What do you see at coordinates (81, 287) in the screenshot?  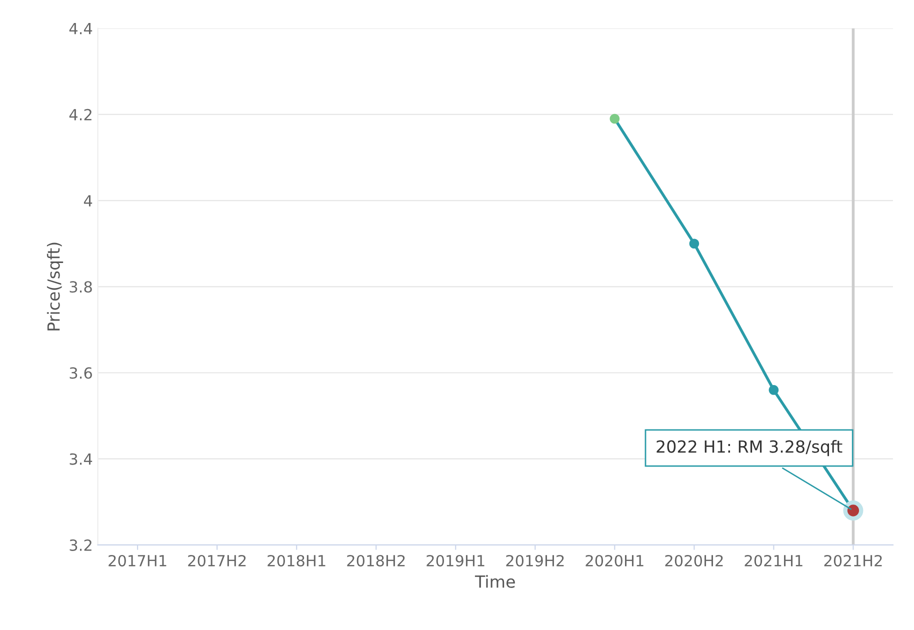 I see `y-tick-label: 3.8` at bounding box center [81, 287].